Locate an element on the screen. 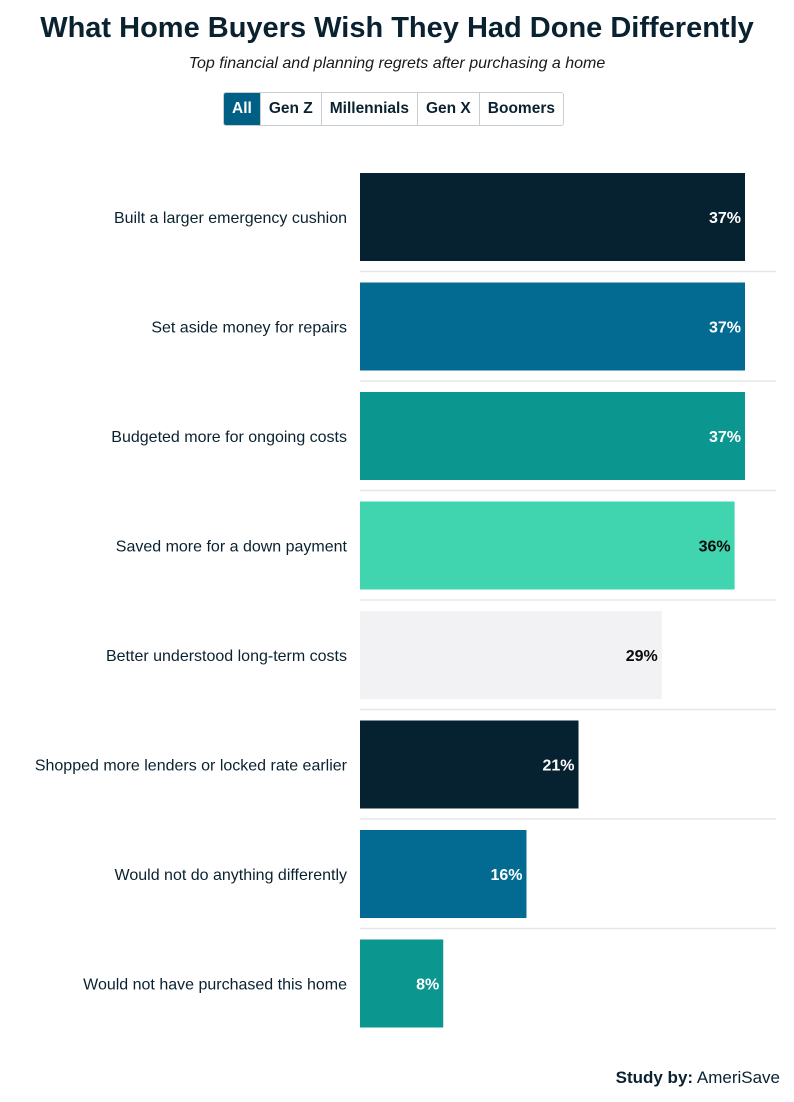 This screenshot has width=794, height=1102. value-label-would-not-have-purchased-this-home: 8% is located at coordinates (427, 985).